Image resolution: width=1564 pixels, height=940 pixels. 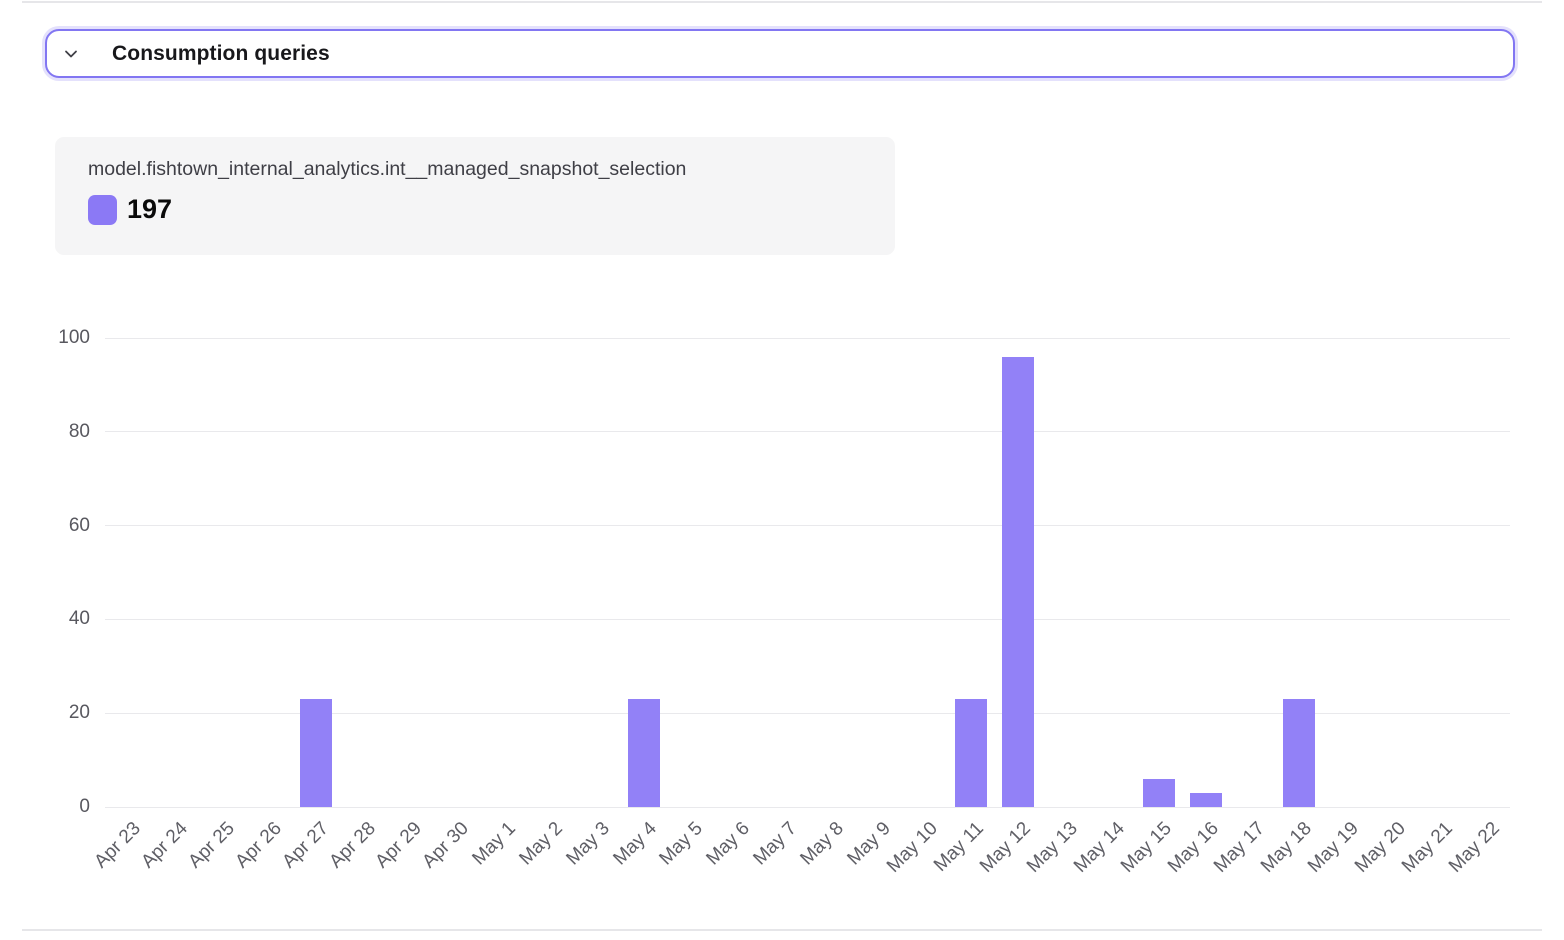 I want to click on series-total-value: 197, so click(x=150, y=209).